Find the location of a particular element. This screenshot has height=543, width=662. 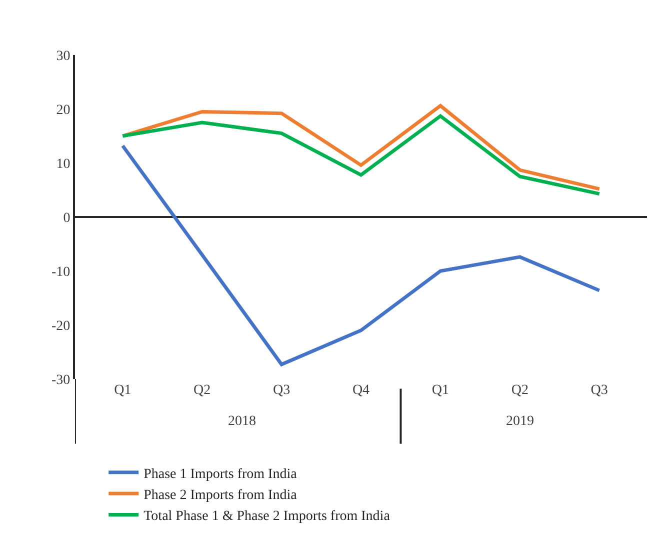

y-tick-label: -30 is located at coordinates (61, 380).